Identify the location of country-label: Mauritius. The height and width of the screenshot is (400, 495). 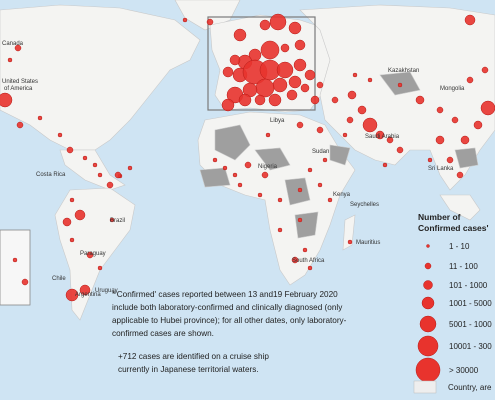
(368, 243).